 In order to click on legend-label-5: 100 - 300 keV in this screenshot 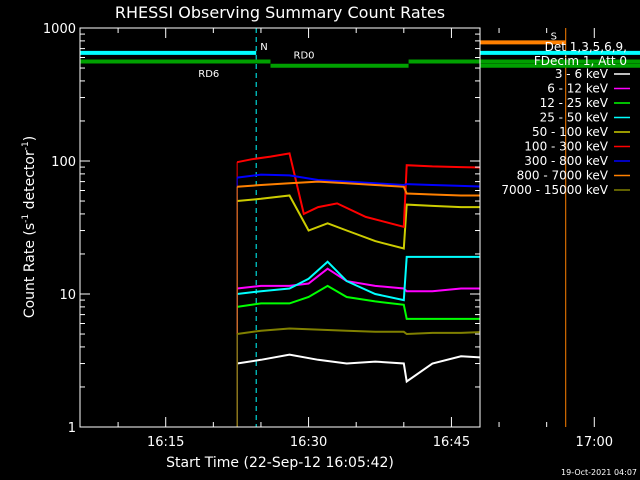, I will do `click(566, 147)`.